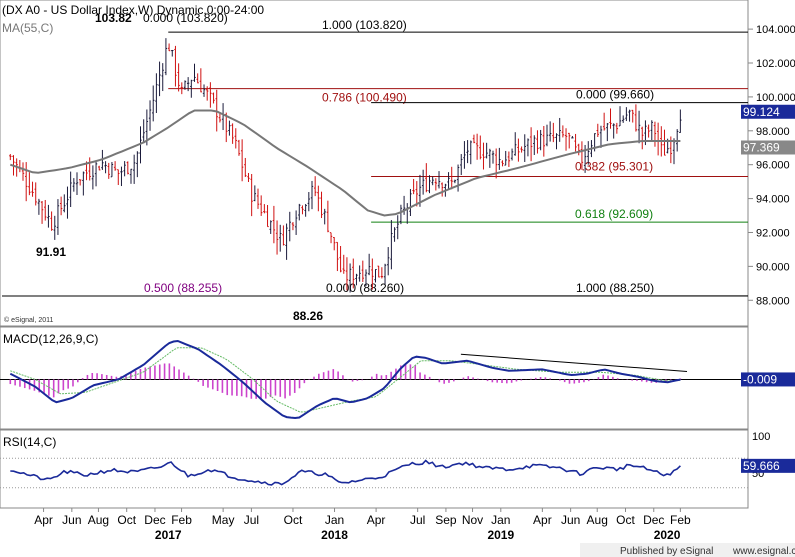  I want to click on price-y-tick-label: 104.000, so click(775, 30).